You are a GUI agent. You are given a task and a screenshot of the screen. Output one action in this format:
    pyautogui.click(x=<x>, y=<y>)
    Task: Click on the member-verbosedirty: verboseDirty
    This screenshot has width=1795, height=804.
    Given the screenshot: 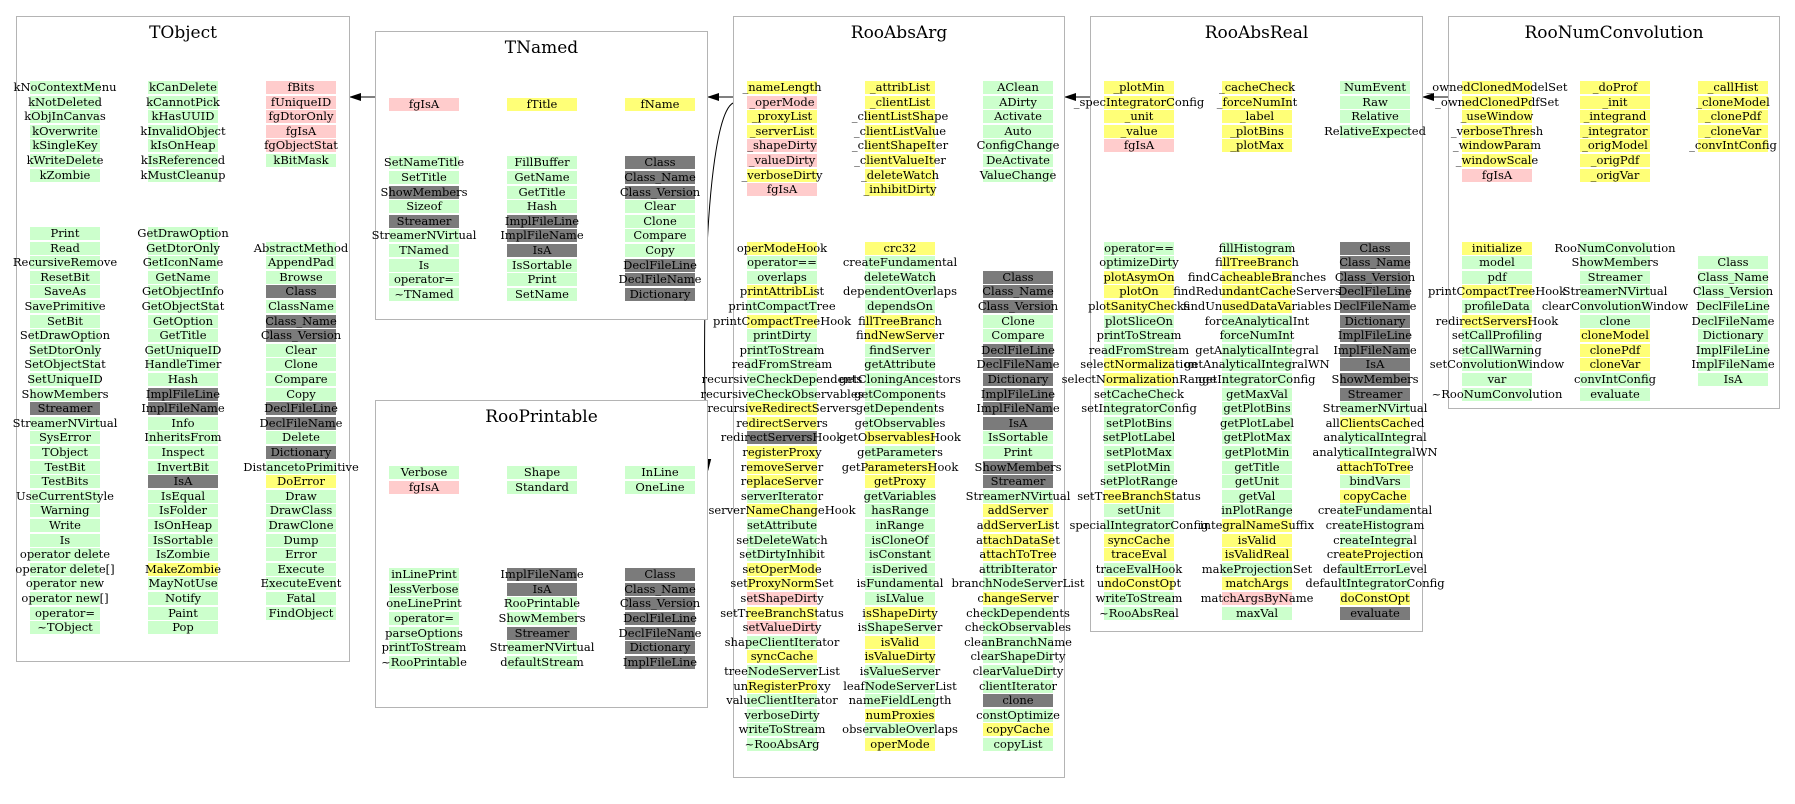 What is the action you would take?
    pyautogui.click(x=782, y=714)
    